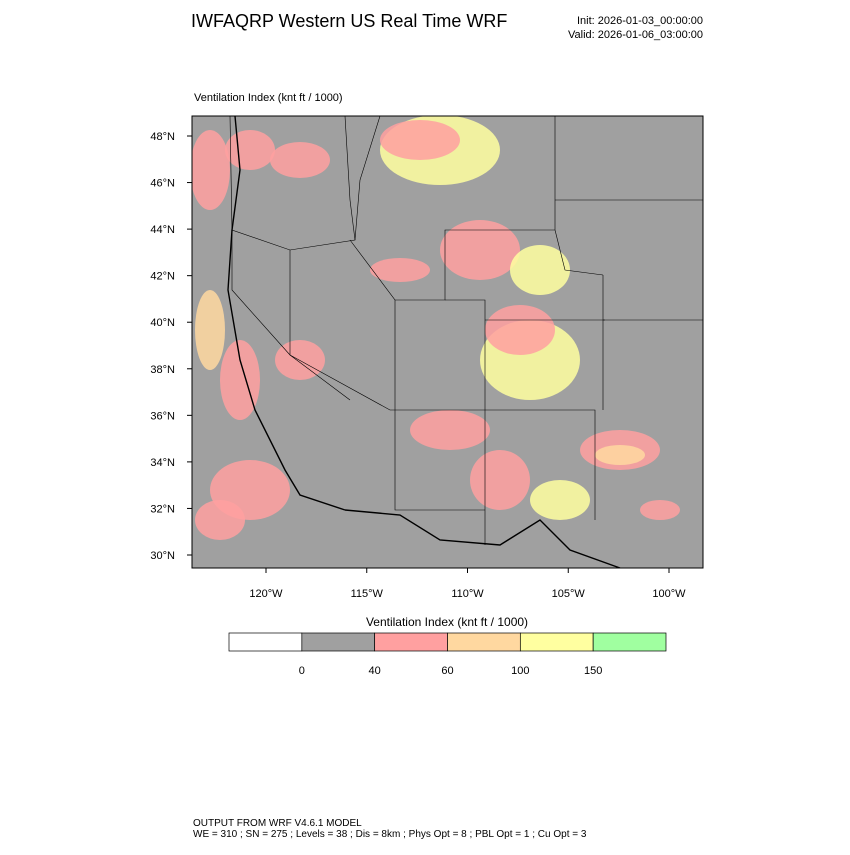 The image size is (850, 855). What do you see at coordinates (162, 463) in the screenshot?
I see `lat-tick-label: 34°N` at bounding box center [162, 463].